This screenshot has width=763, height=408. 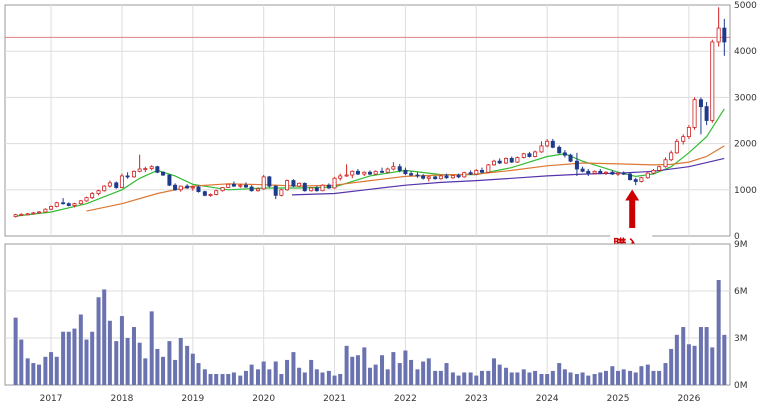 I want to click on x-year-tick-label: 2026, so click(x=688, y=399).